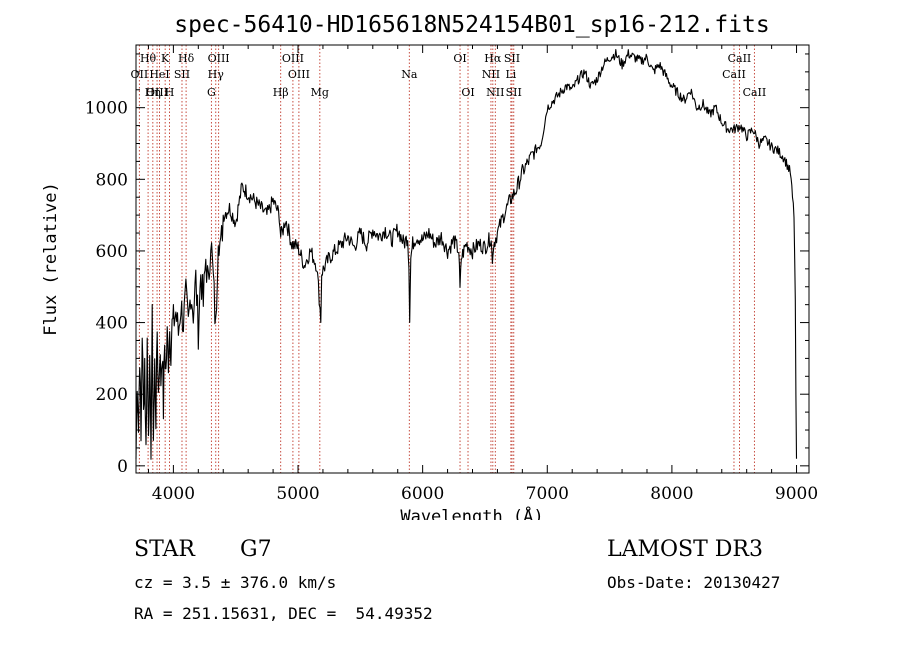 The width and height of the screenshot is (900, 649). I want to click on y-tick-label: 0, so click(122, 467).